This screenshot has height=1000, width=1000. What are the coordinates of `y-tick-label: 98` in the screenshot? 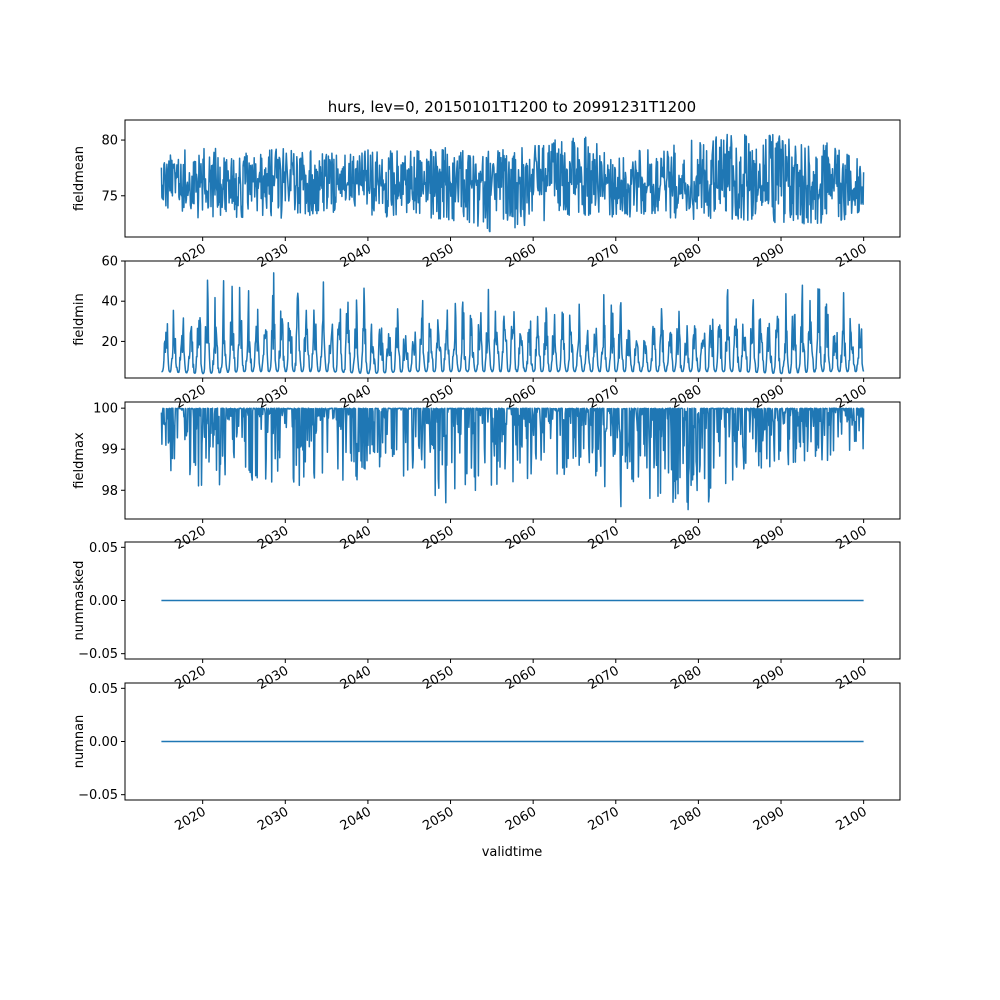 It's located at (109, 491).